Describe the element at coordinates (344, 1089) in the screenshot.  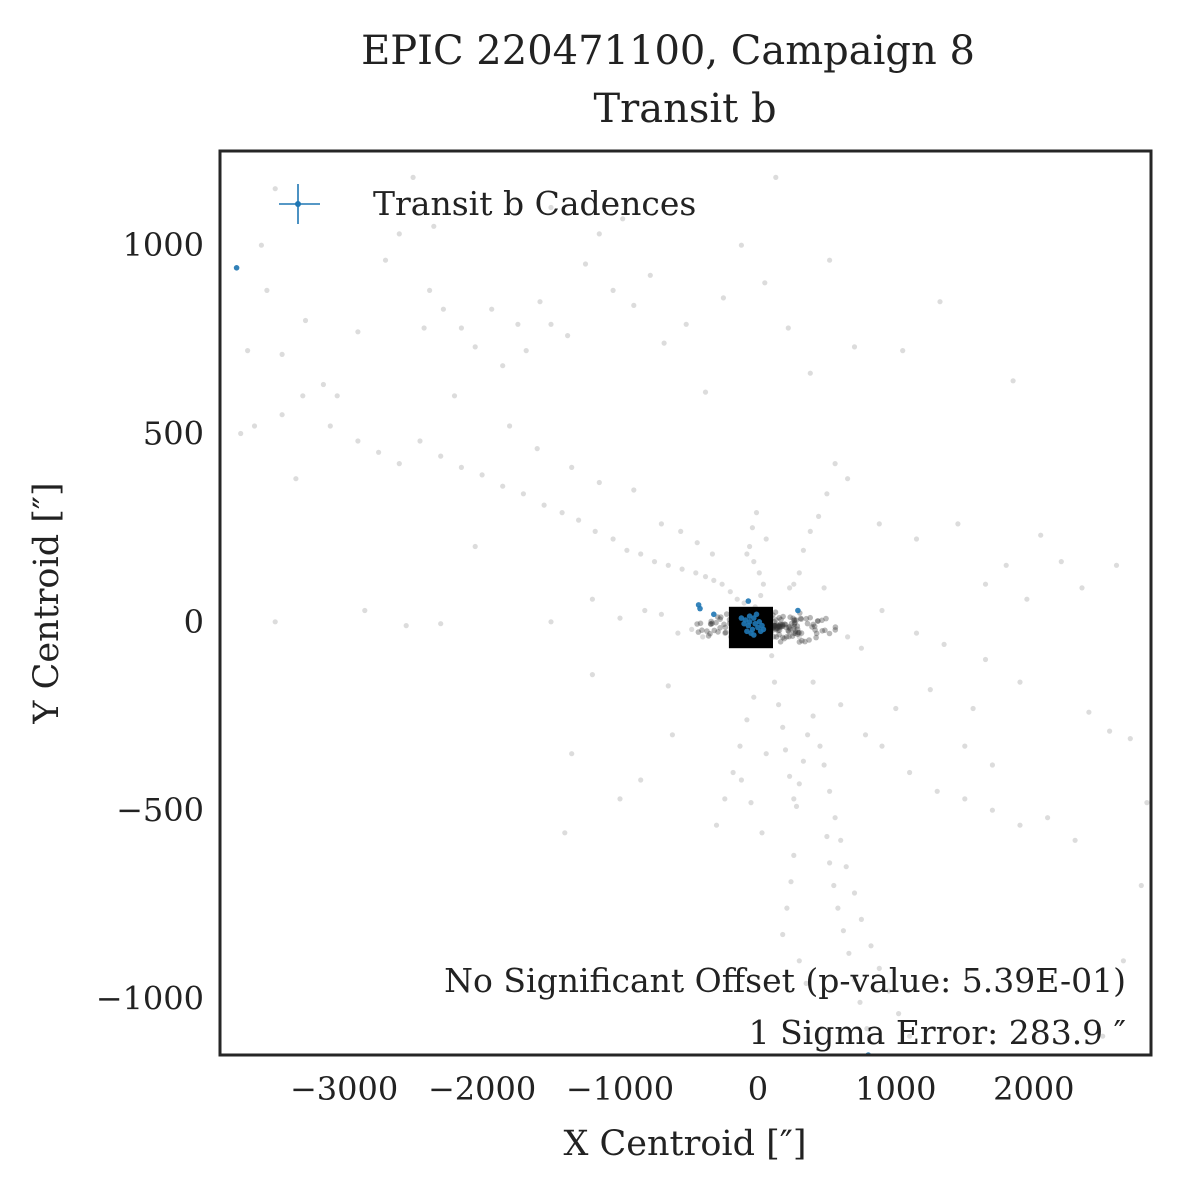
I see `x-tick-label: −3000` at that location.